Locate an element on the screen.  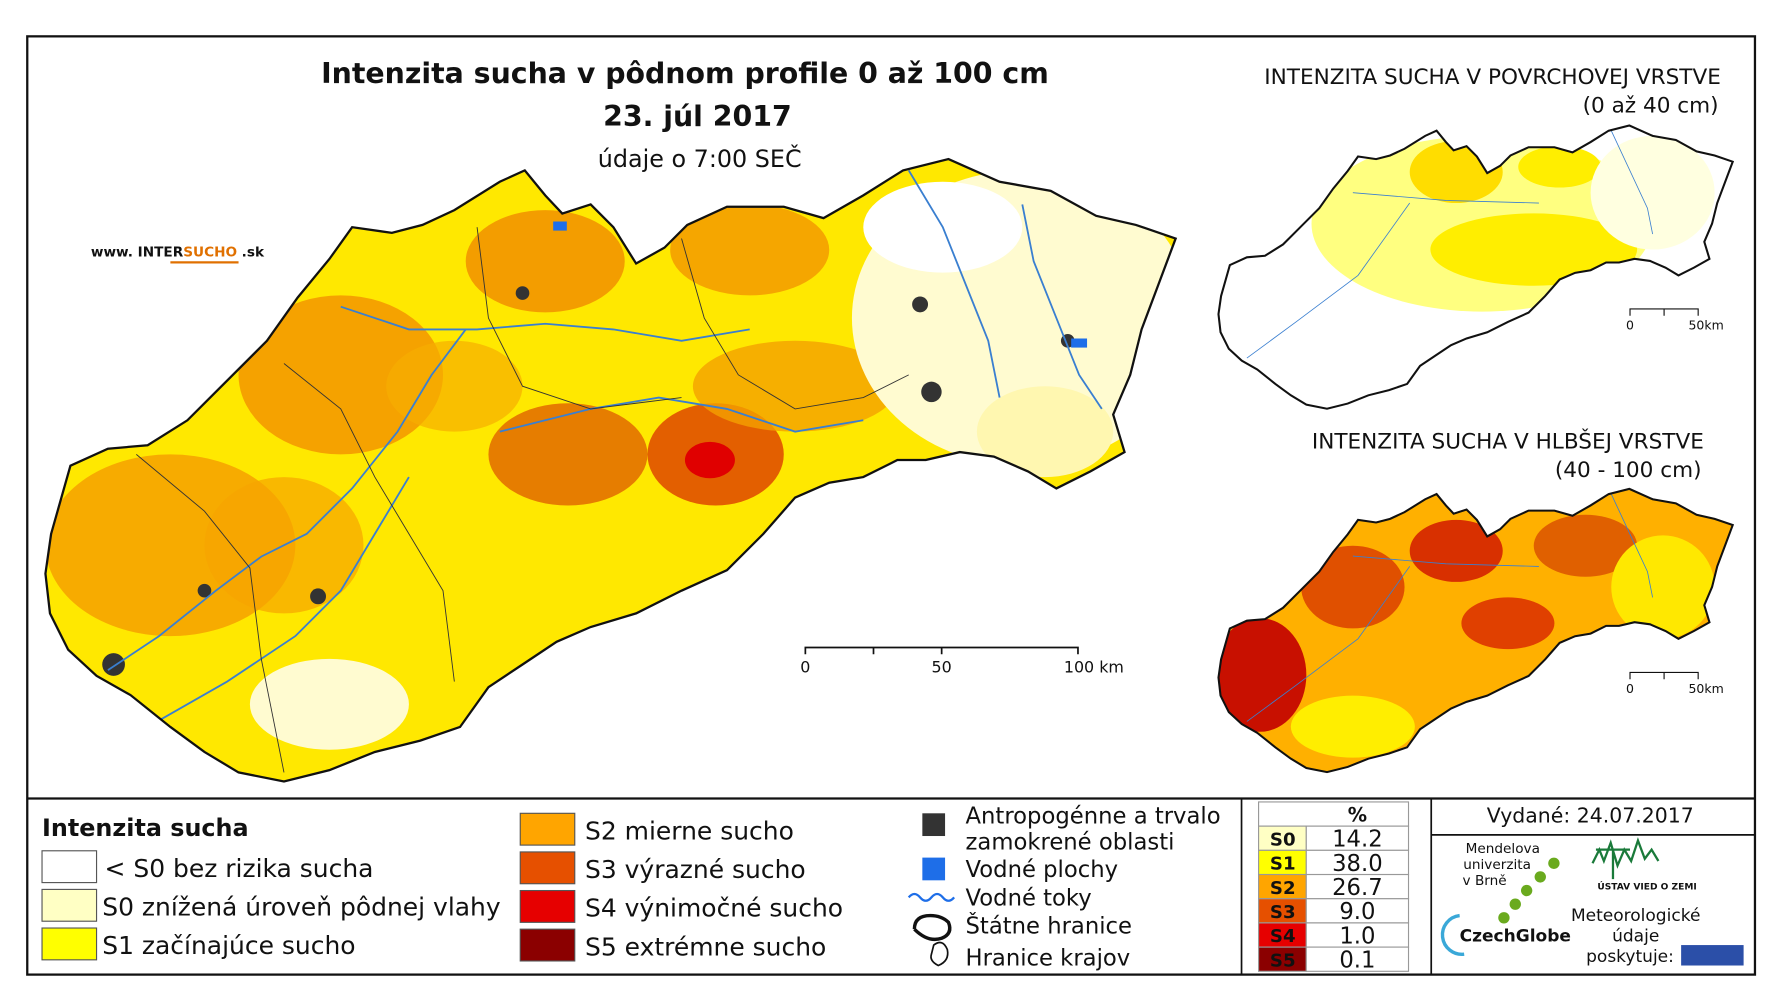
table-value: 14.2 is located at coordinates (1357, 840).